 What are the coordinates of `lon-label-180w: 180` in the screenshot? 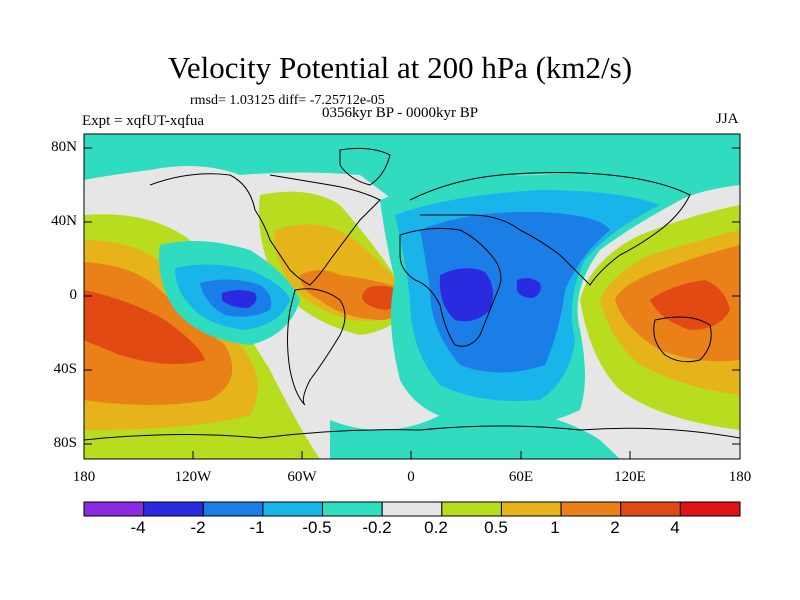 It's located at (84, 477).